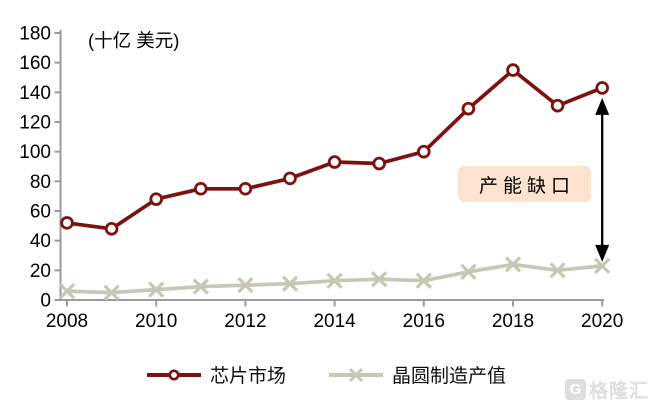  I want to click on arrow-up-head-icon, so click(602, 106).